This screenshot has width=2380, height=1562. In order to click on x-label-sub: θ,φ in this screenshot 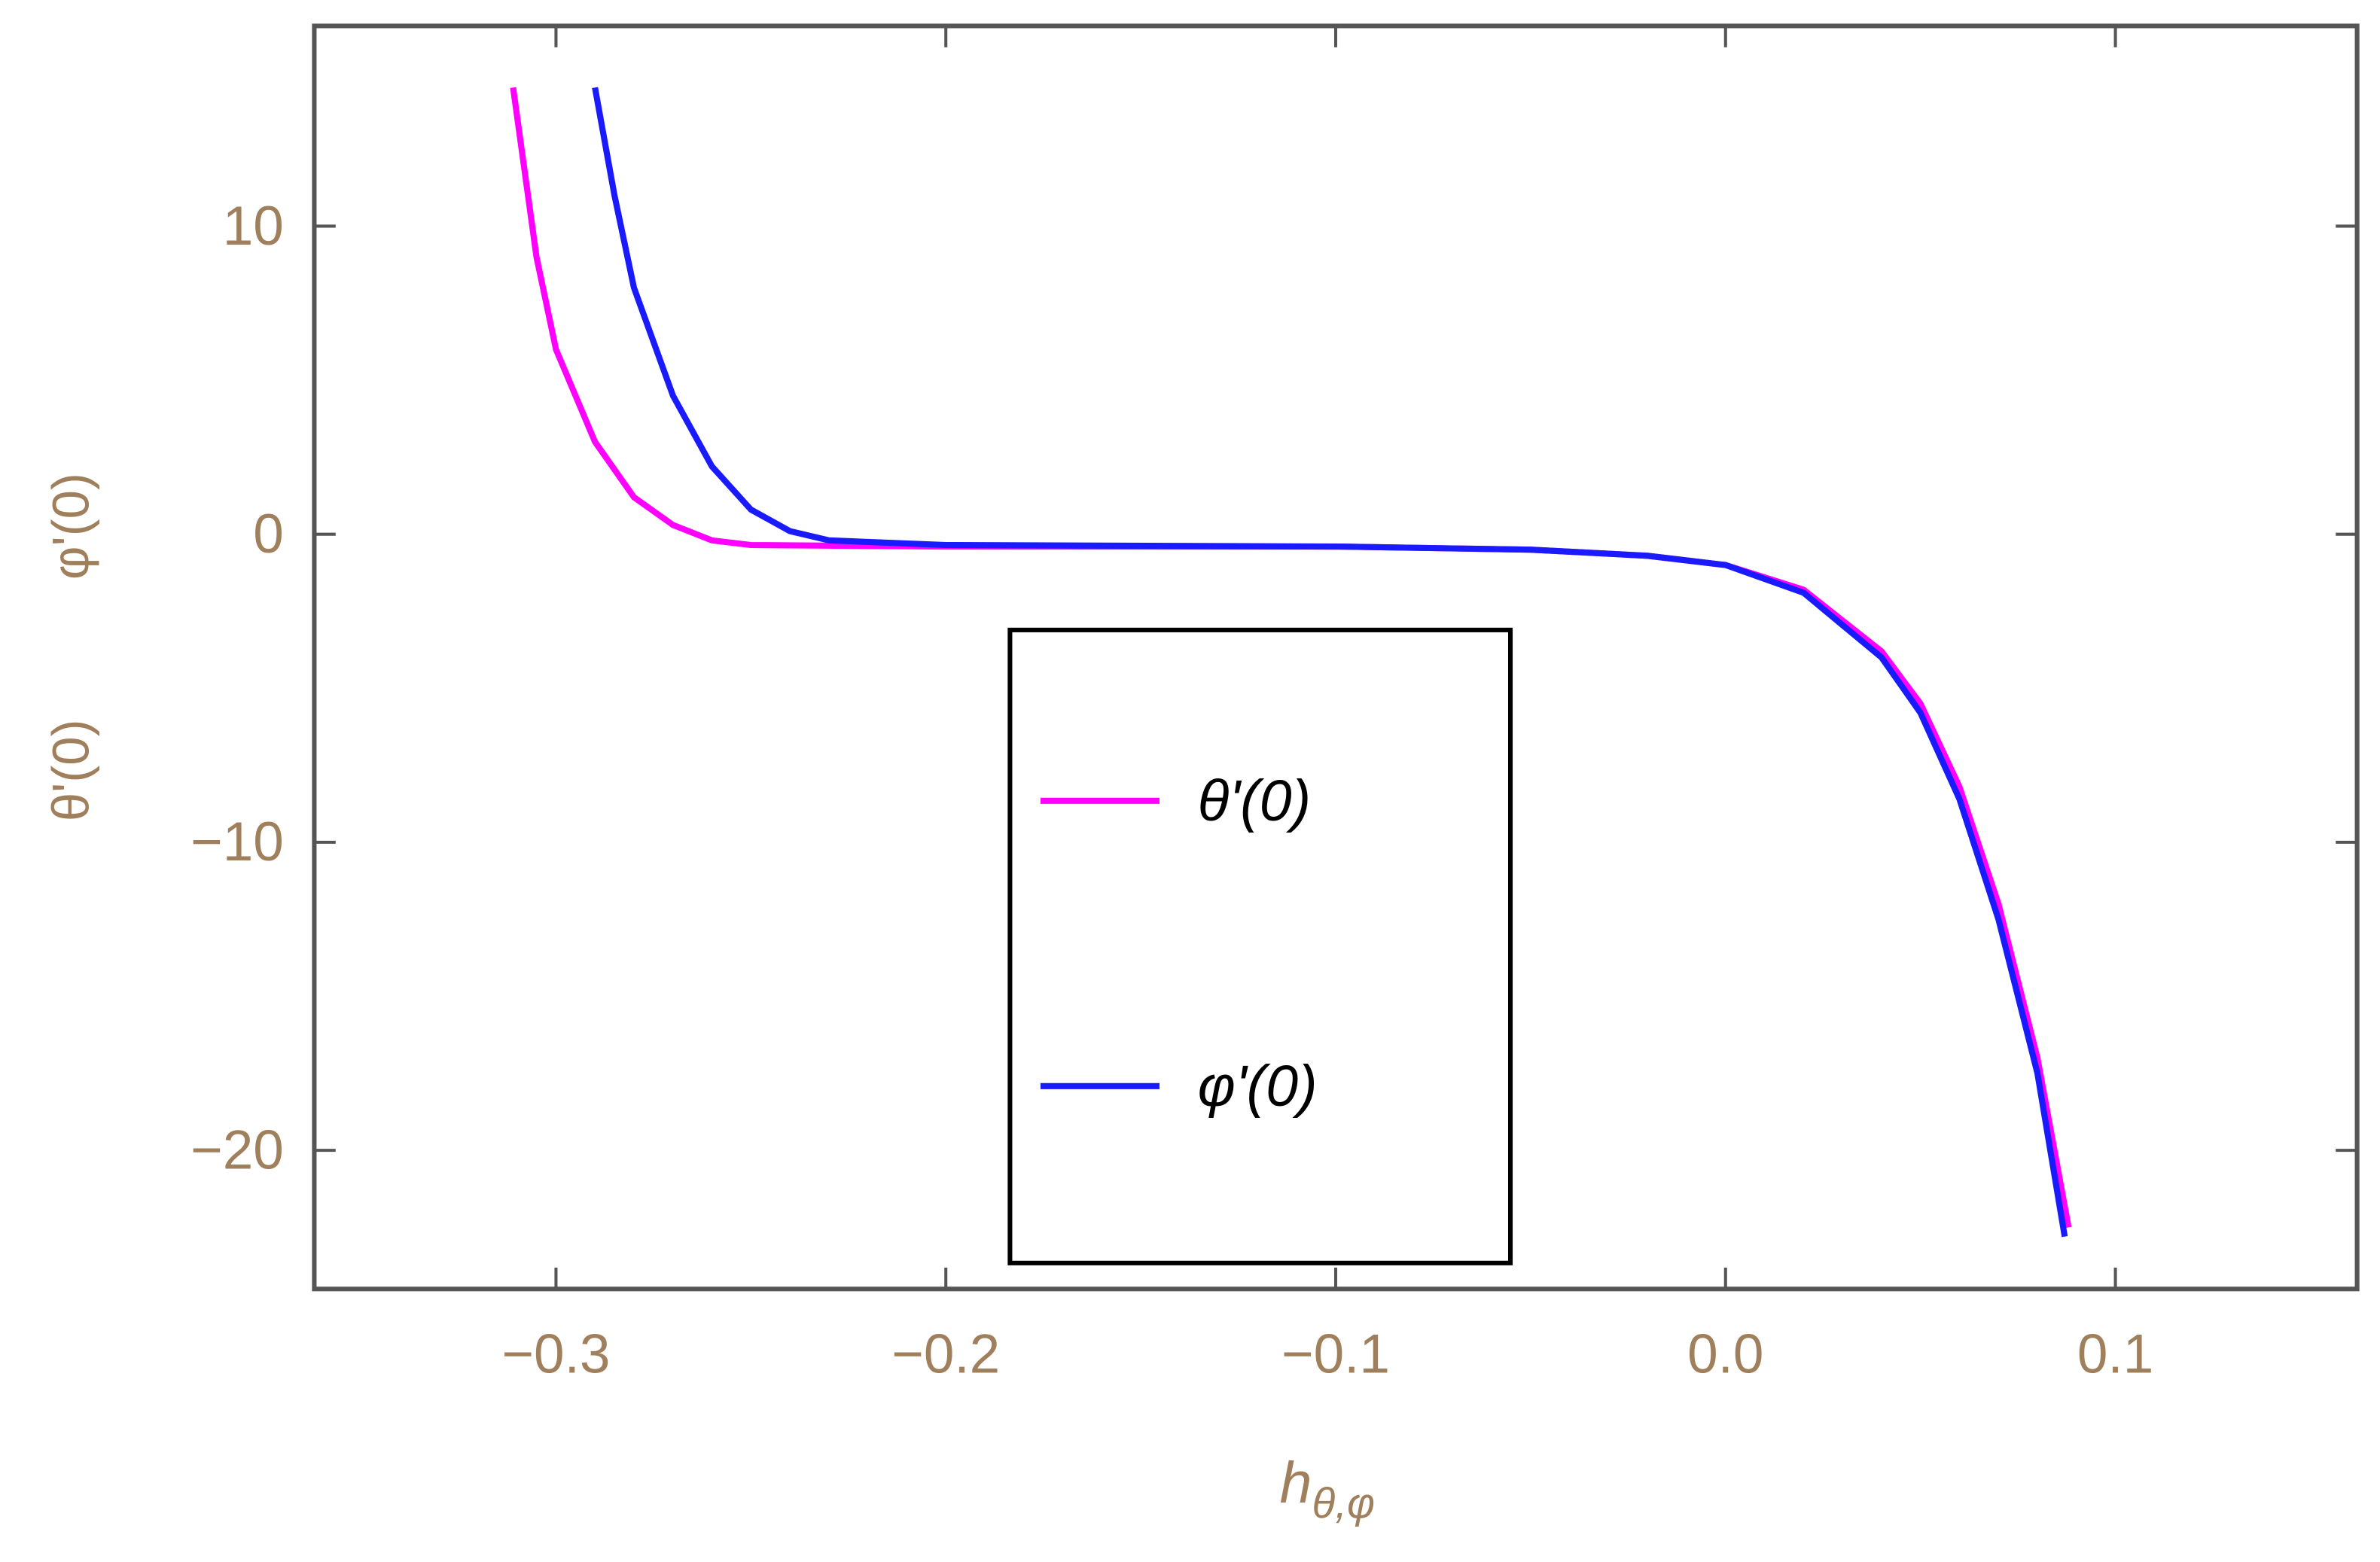, I will do `click(1344, 1503)`.